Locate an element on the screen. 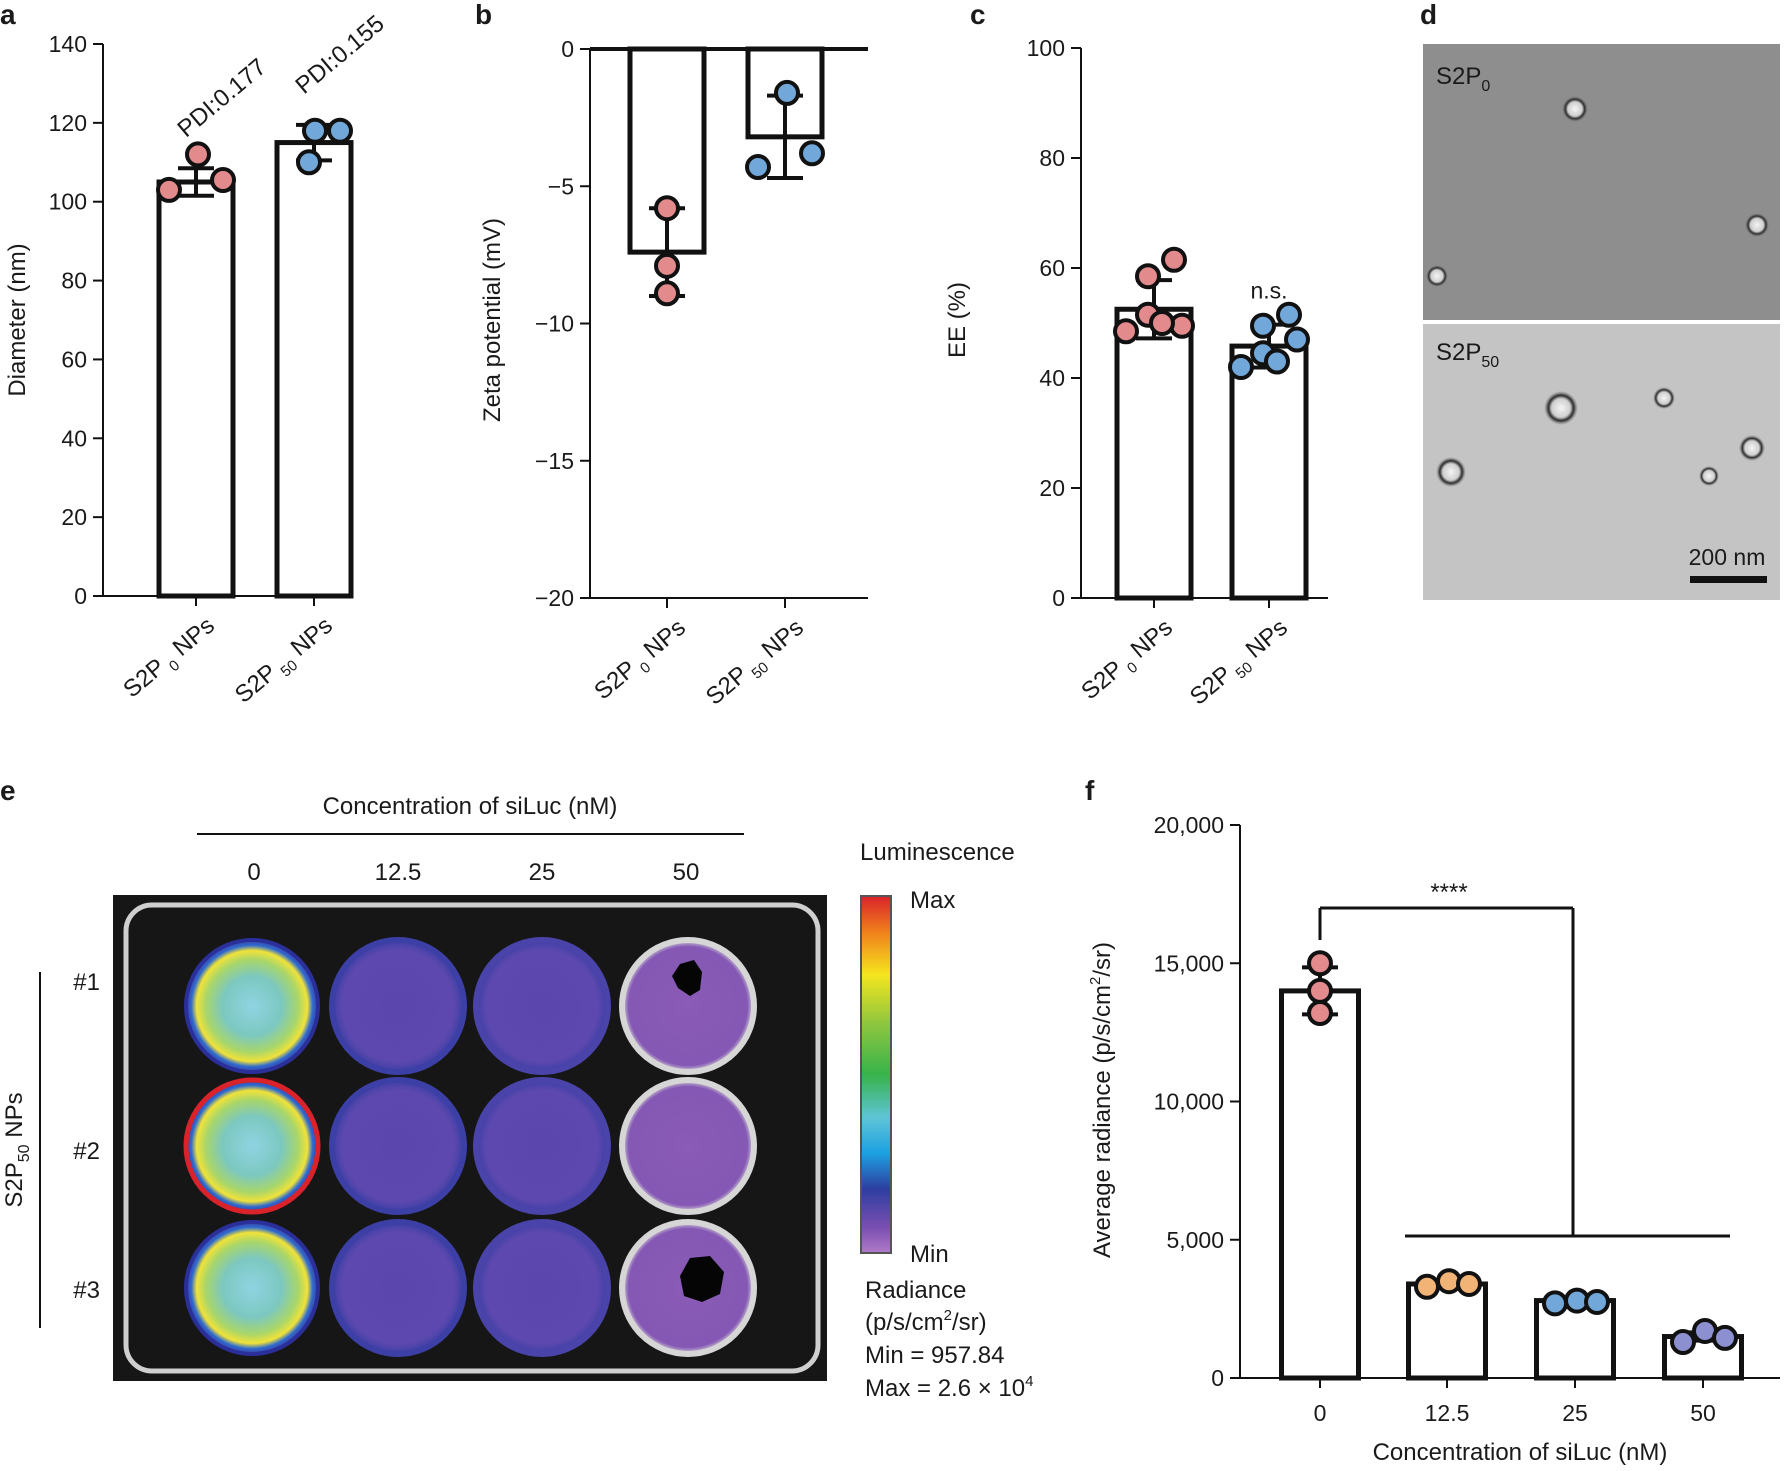  plate-row-label: #3 is located at coordinates (86, 1290).